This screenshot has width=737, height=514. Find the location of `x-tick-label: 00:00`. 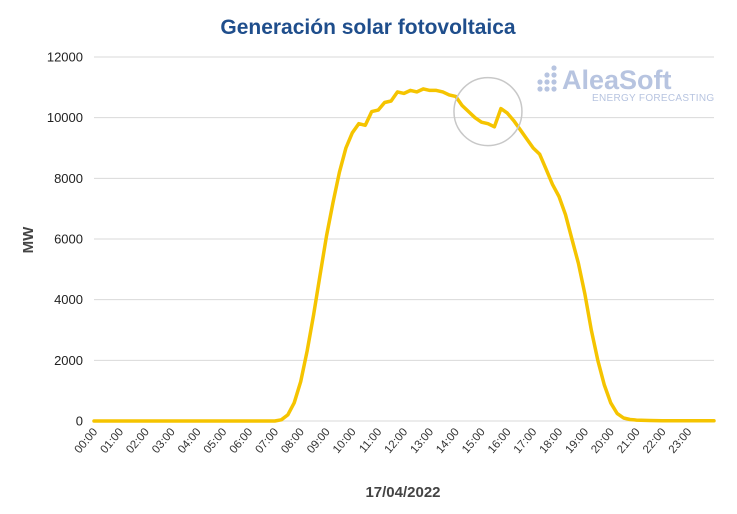

x-tick-label: 00:00 is located at coordinates (87, 441).